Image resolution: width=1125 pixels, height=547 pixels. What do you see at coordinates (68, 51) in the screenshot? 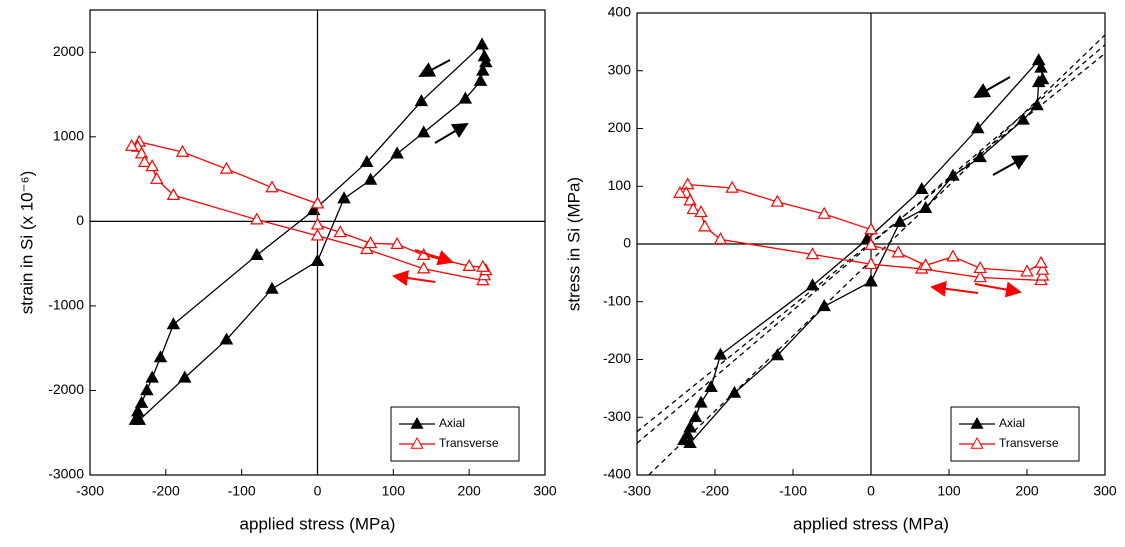
I see `y-tick-label: 2000` at bounding box center [68, 51].